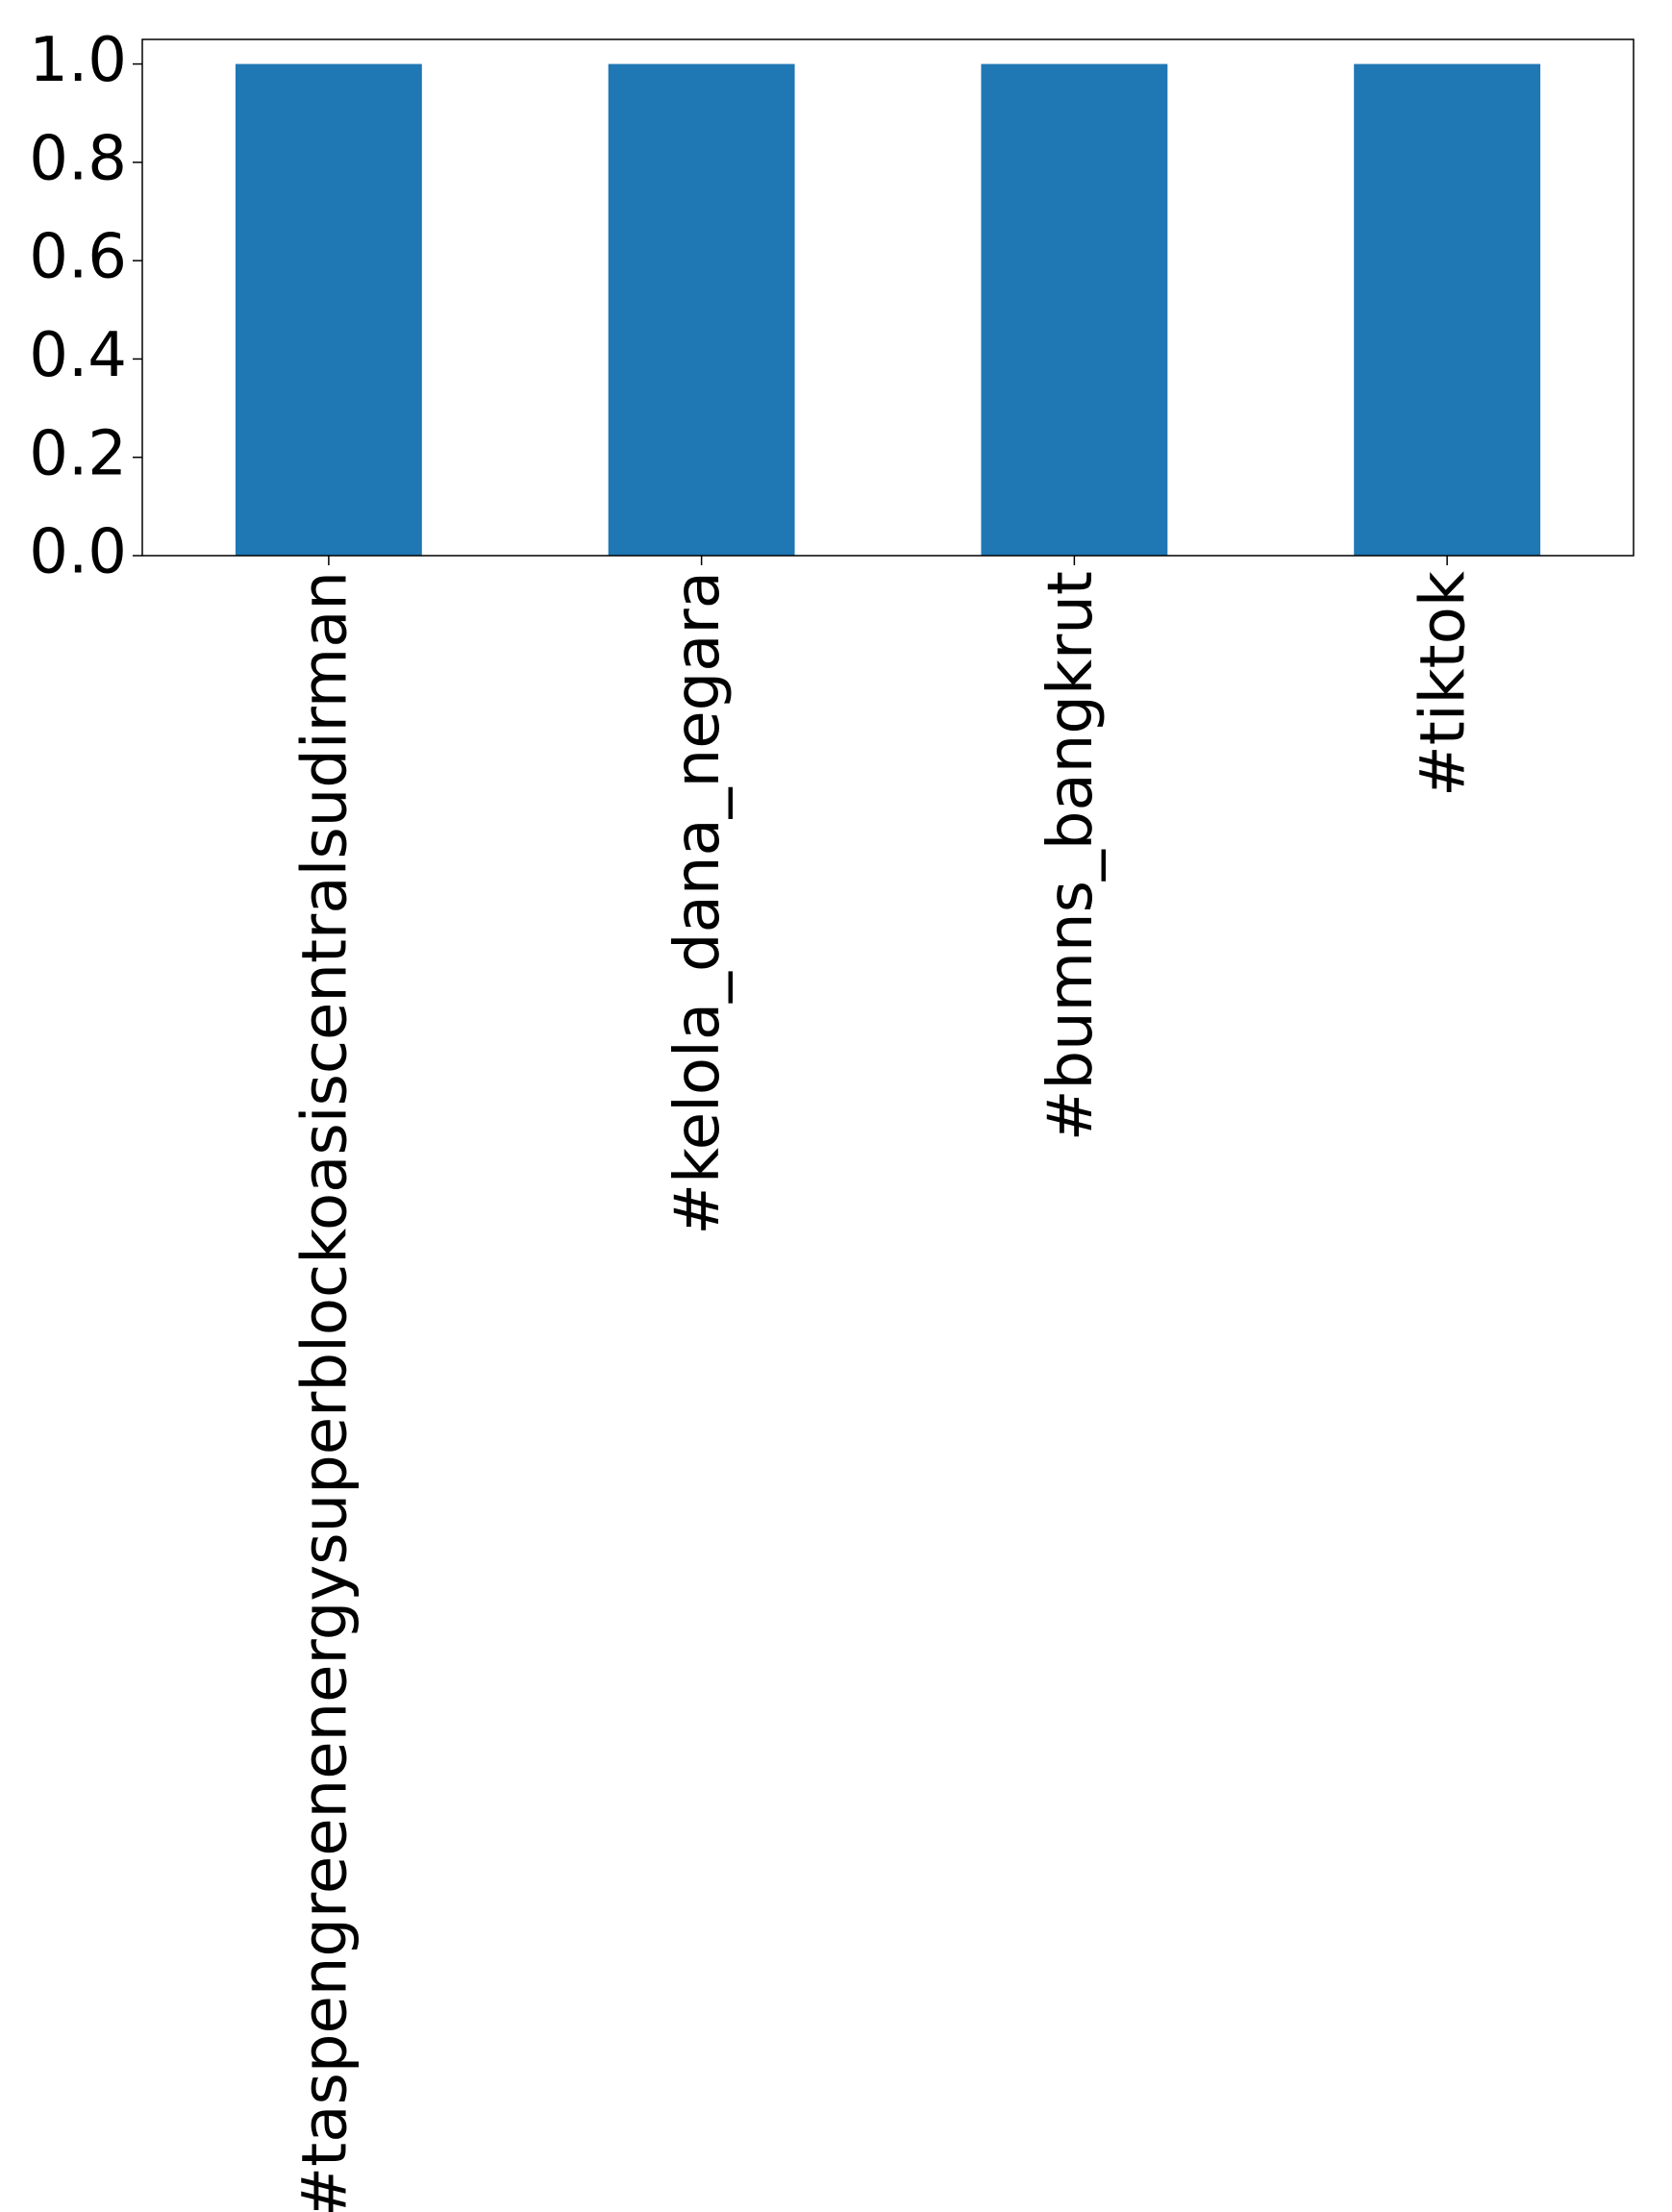  Describe the element at coordinates (78, 258) in the screenshot. I see `y-tick-label: 0.6` at that location.